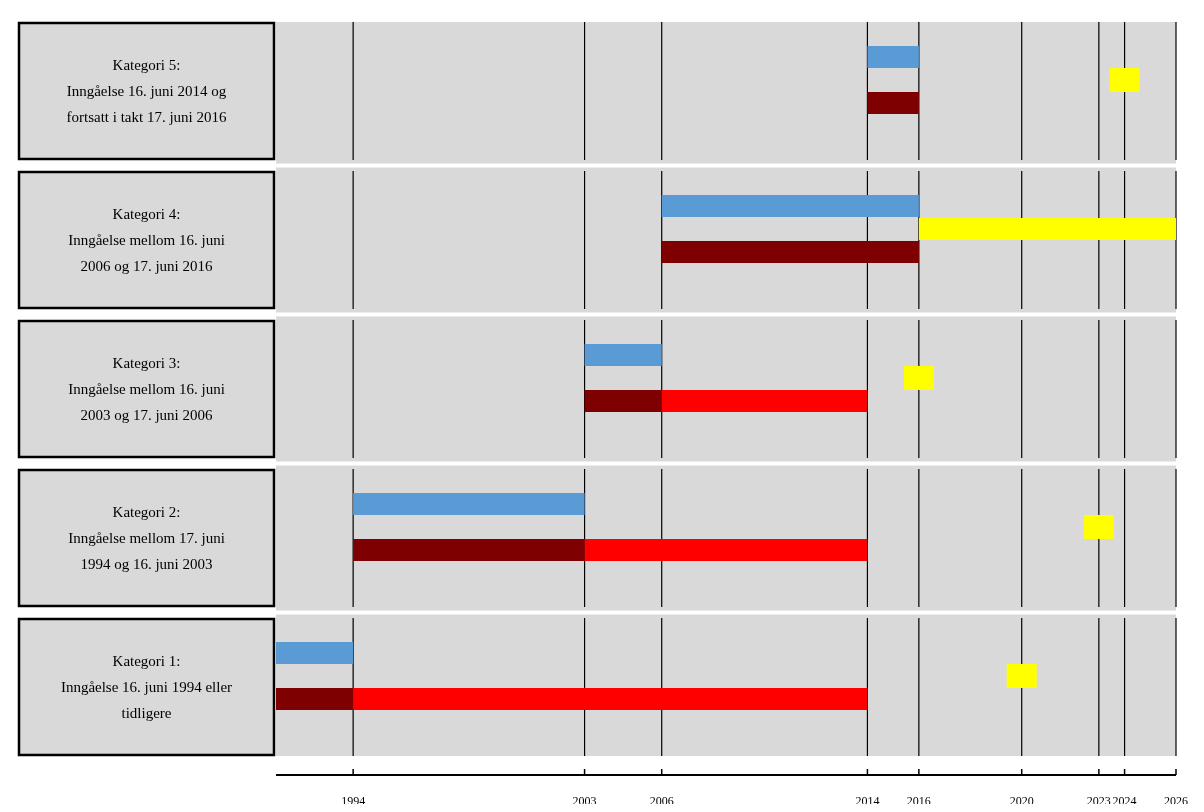 Image resolution: width=1204 pixels, height=812 pixels. Describe the element at coordinates (146, 91) in the screenshot. I see `y-tick-label: Kategori 5: Inngåelse 16. juni 2014 og fortsatt i takt 17. juni 2016` at that location.